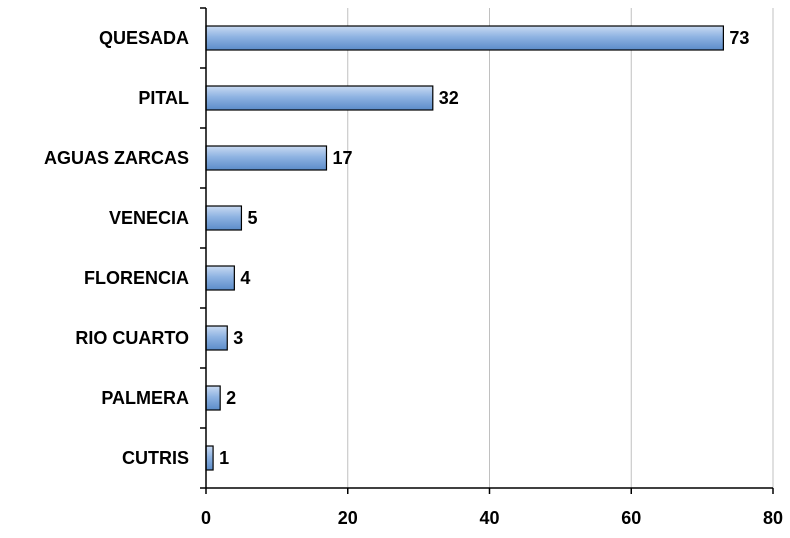  I want to click on x-tick-label-40: 40, so click(489, 518).